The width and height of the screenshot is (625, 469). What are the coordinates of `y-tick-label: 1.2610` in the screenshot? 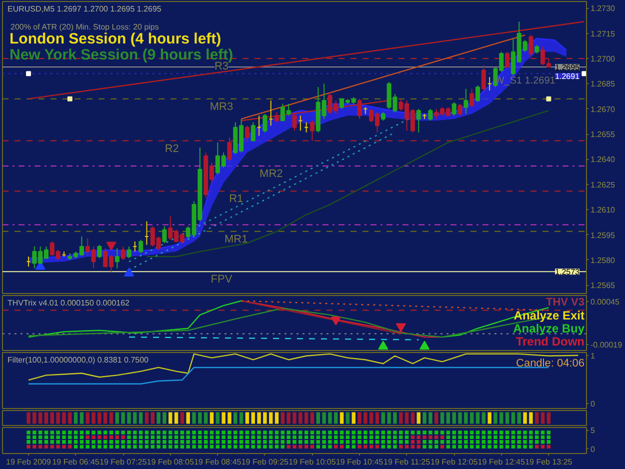 It's located at (603, 210).